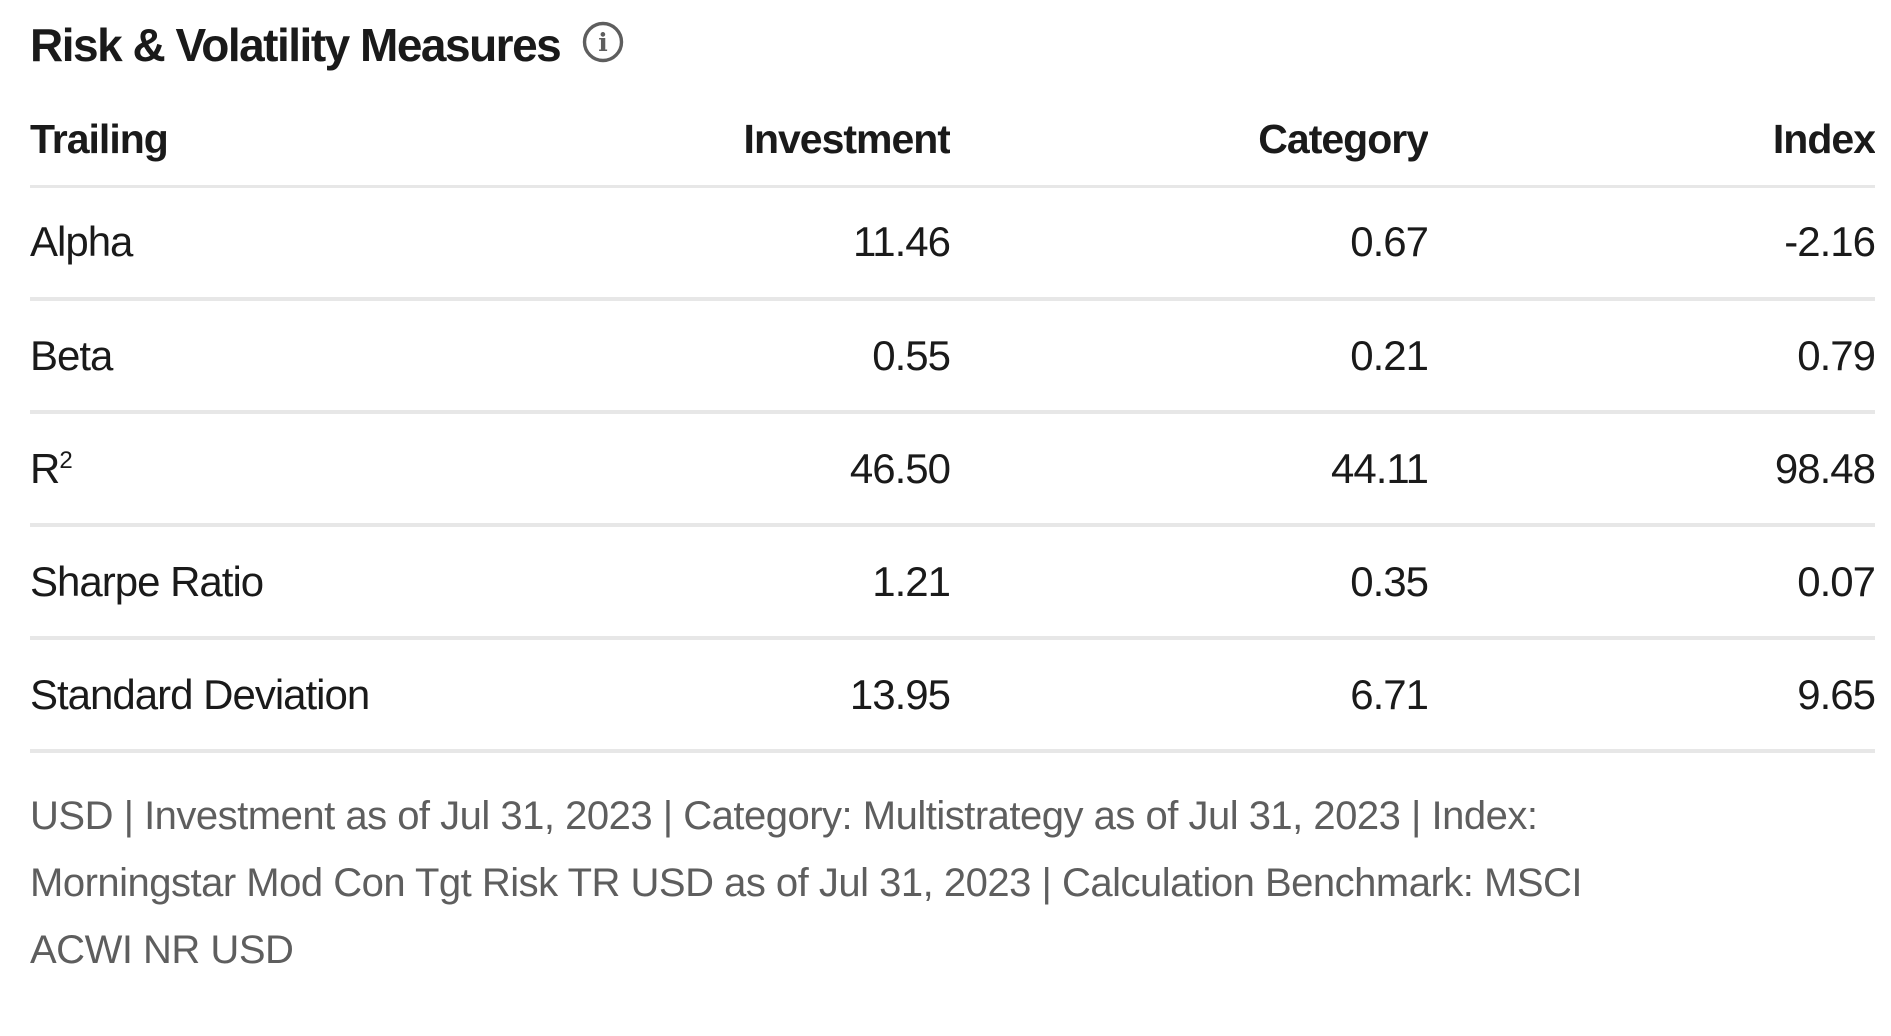 The image size is (1891, 1036). I want to click on cell-value: 11.46, so click(740, 243).